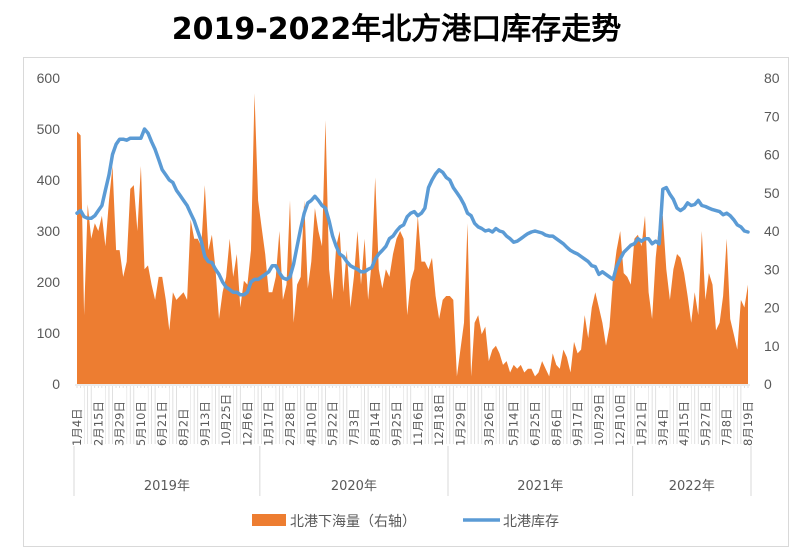  What do you see at coordinates (705, 423) in the screenshot?
I see `x-tick-label: 5月27日` at bounding box center [705, 423].